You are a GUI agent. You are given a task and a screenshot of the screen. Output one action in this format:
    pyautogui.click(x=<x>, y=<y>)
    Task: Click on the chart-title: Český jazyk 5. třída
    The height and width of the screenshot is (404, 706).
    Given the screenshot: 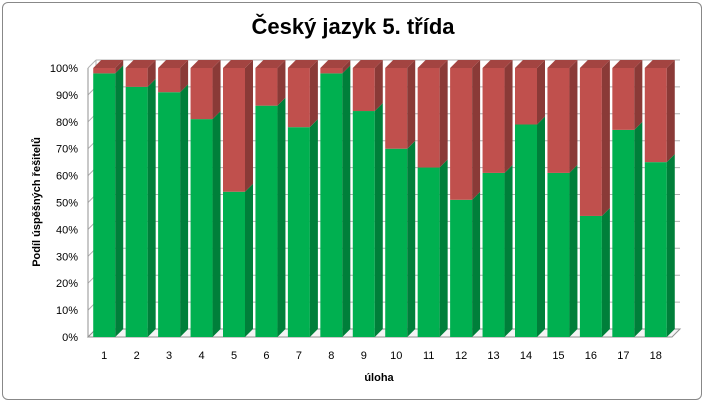 What is the action you would take?
    pyautogui.click(x=353, y=26)
    